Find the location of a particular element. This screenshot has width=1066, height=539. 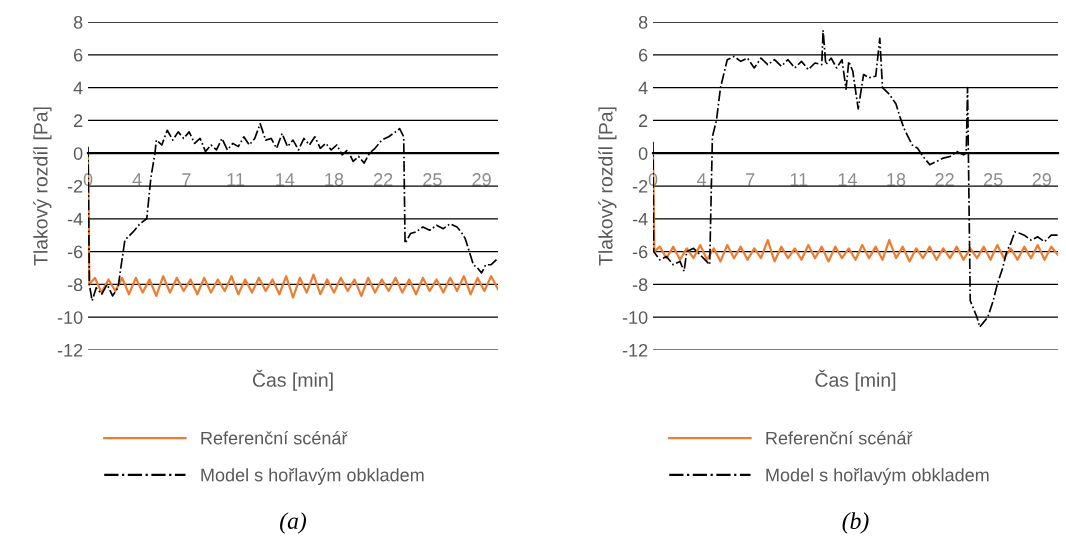

text: (a) is located at coordinates (293, 523).